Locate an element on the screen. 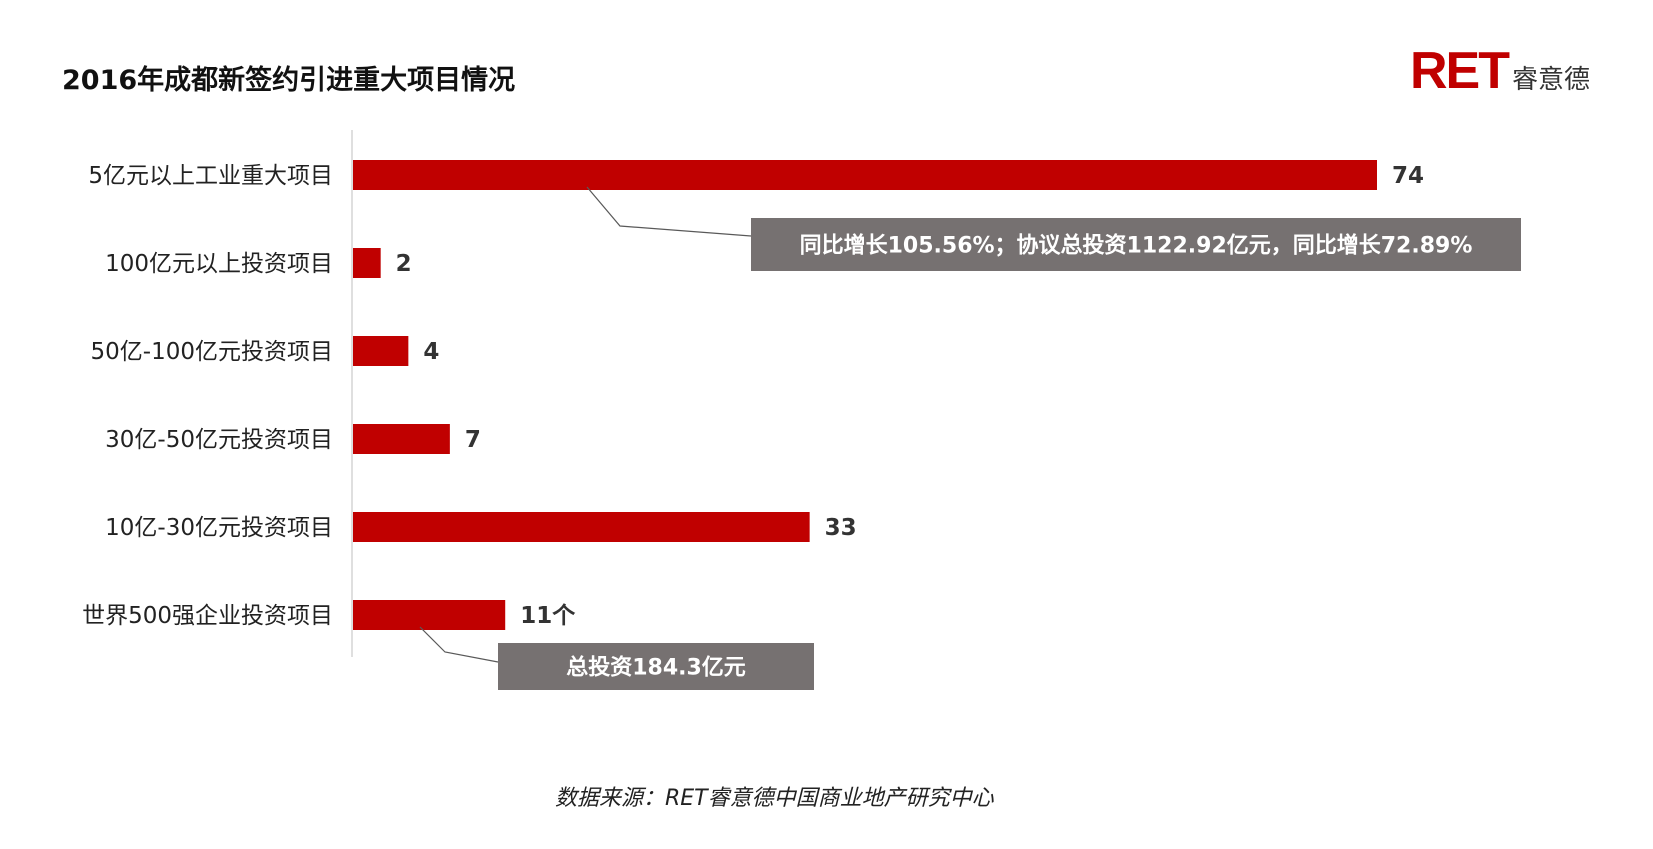 The image size is (1653, 849). logo-text: 睿意德 is located at coordinates (1551, 80).